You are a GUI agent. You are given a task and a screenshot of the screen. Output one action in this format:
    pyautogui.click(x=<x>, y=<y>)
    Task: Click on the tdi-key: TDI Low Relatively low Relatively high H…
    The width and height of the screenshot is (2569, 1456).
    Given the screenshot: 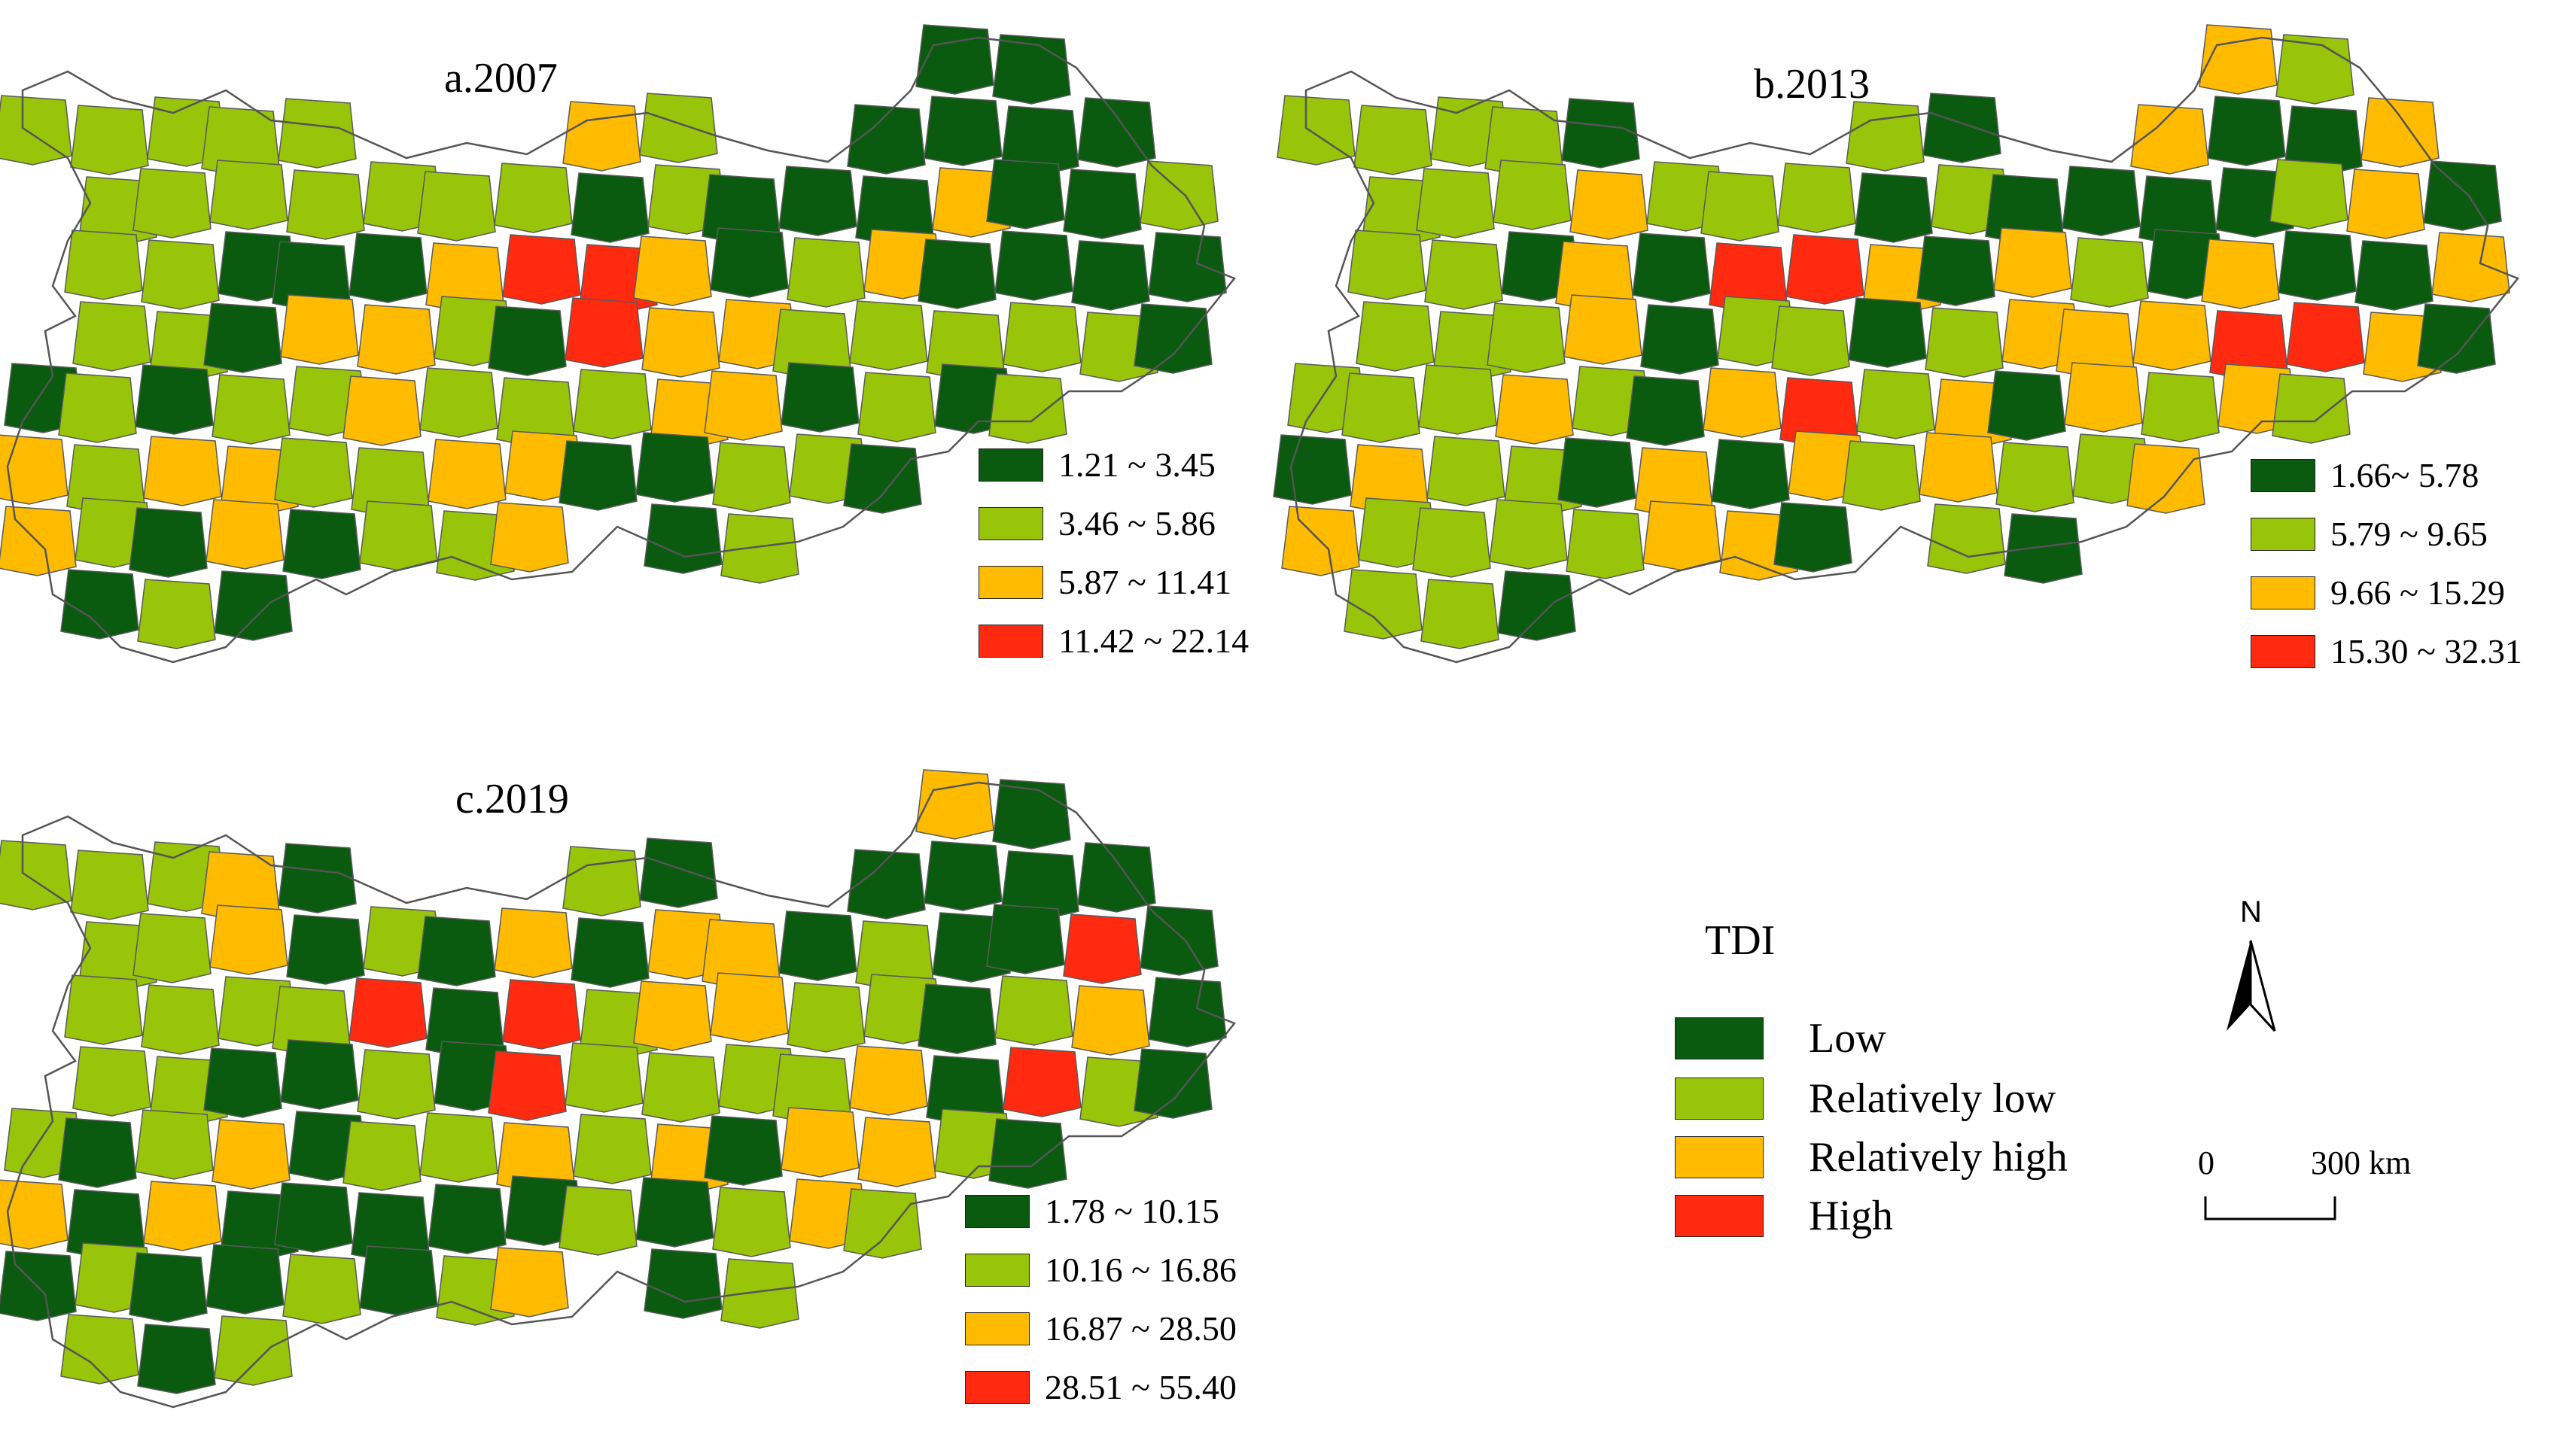 What is the action you would take?
    pyautogui.click(x=1938, y=1080)
    